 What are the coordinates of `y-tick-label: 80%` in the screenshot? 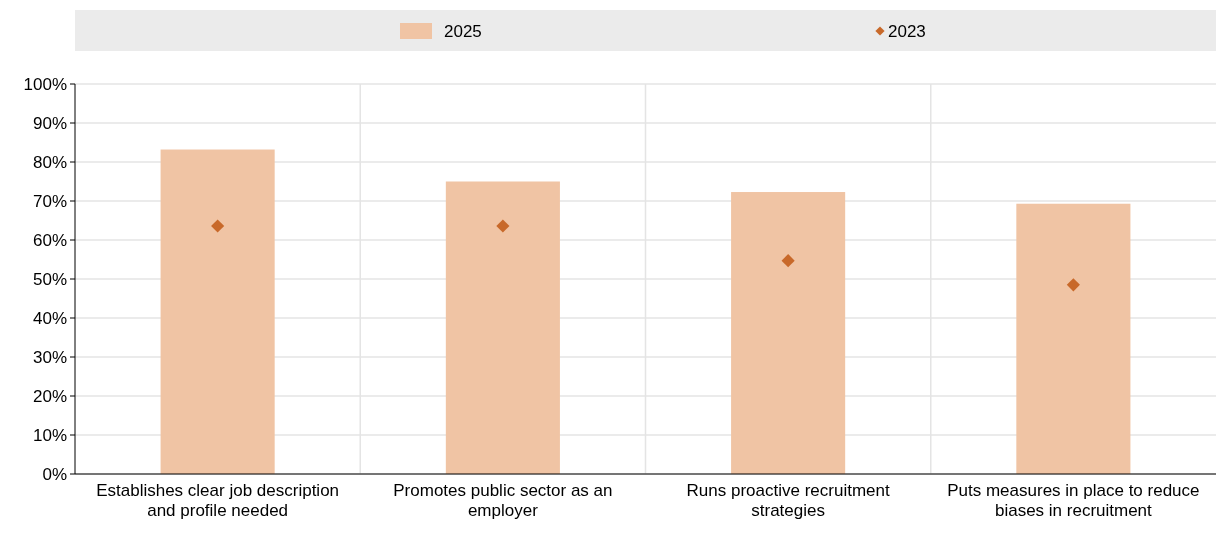 It's located at (49, 162).